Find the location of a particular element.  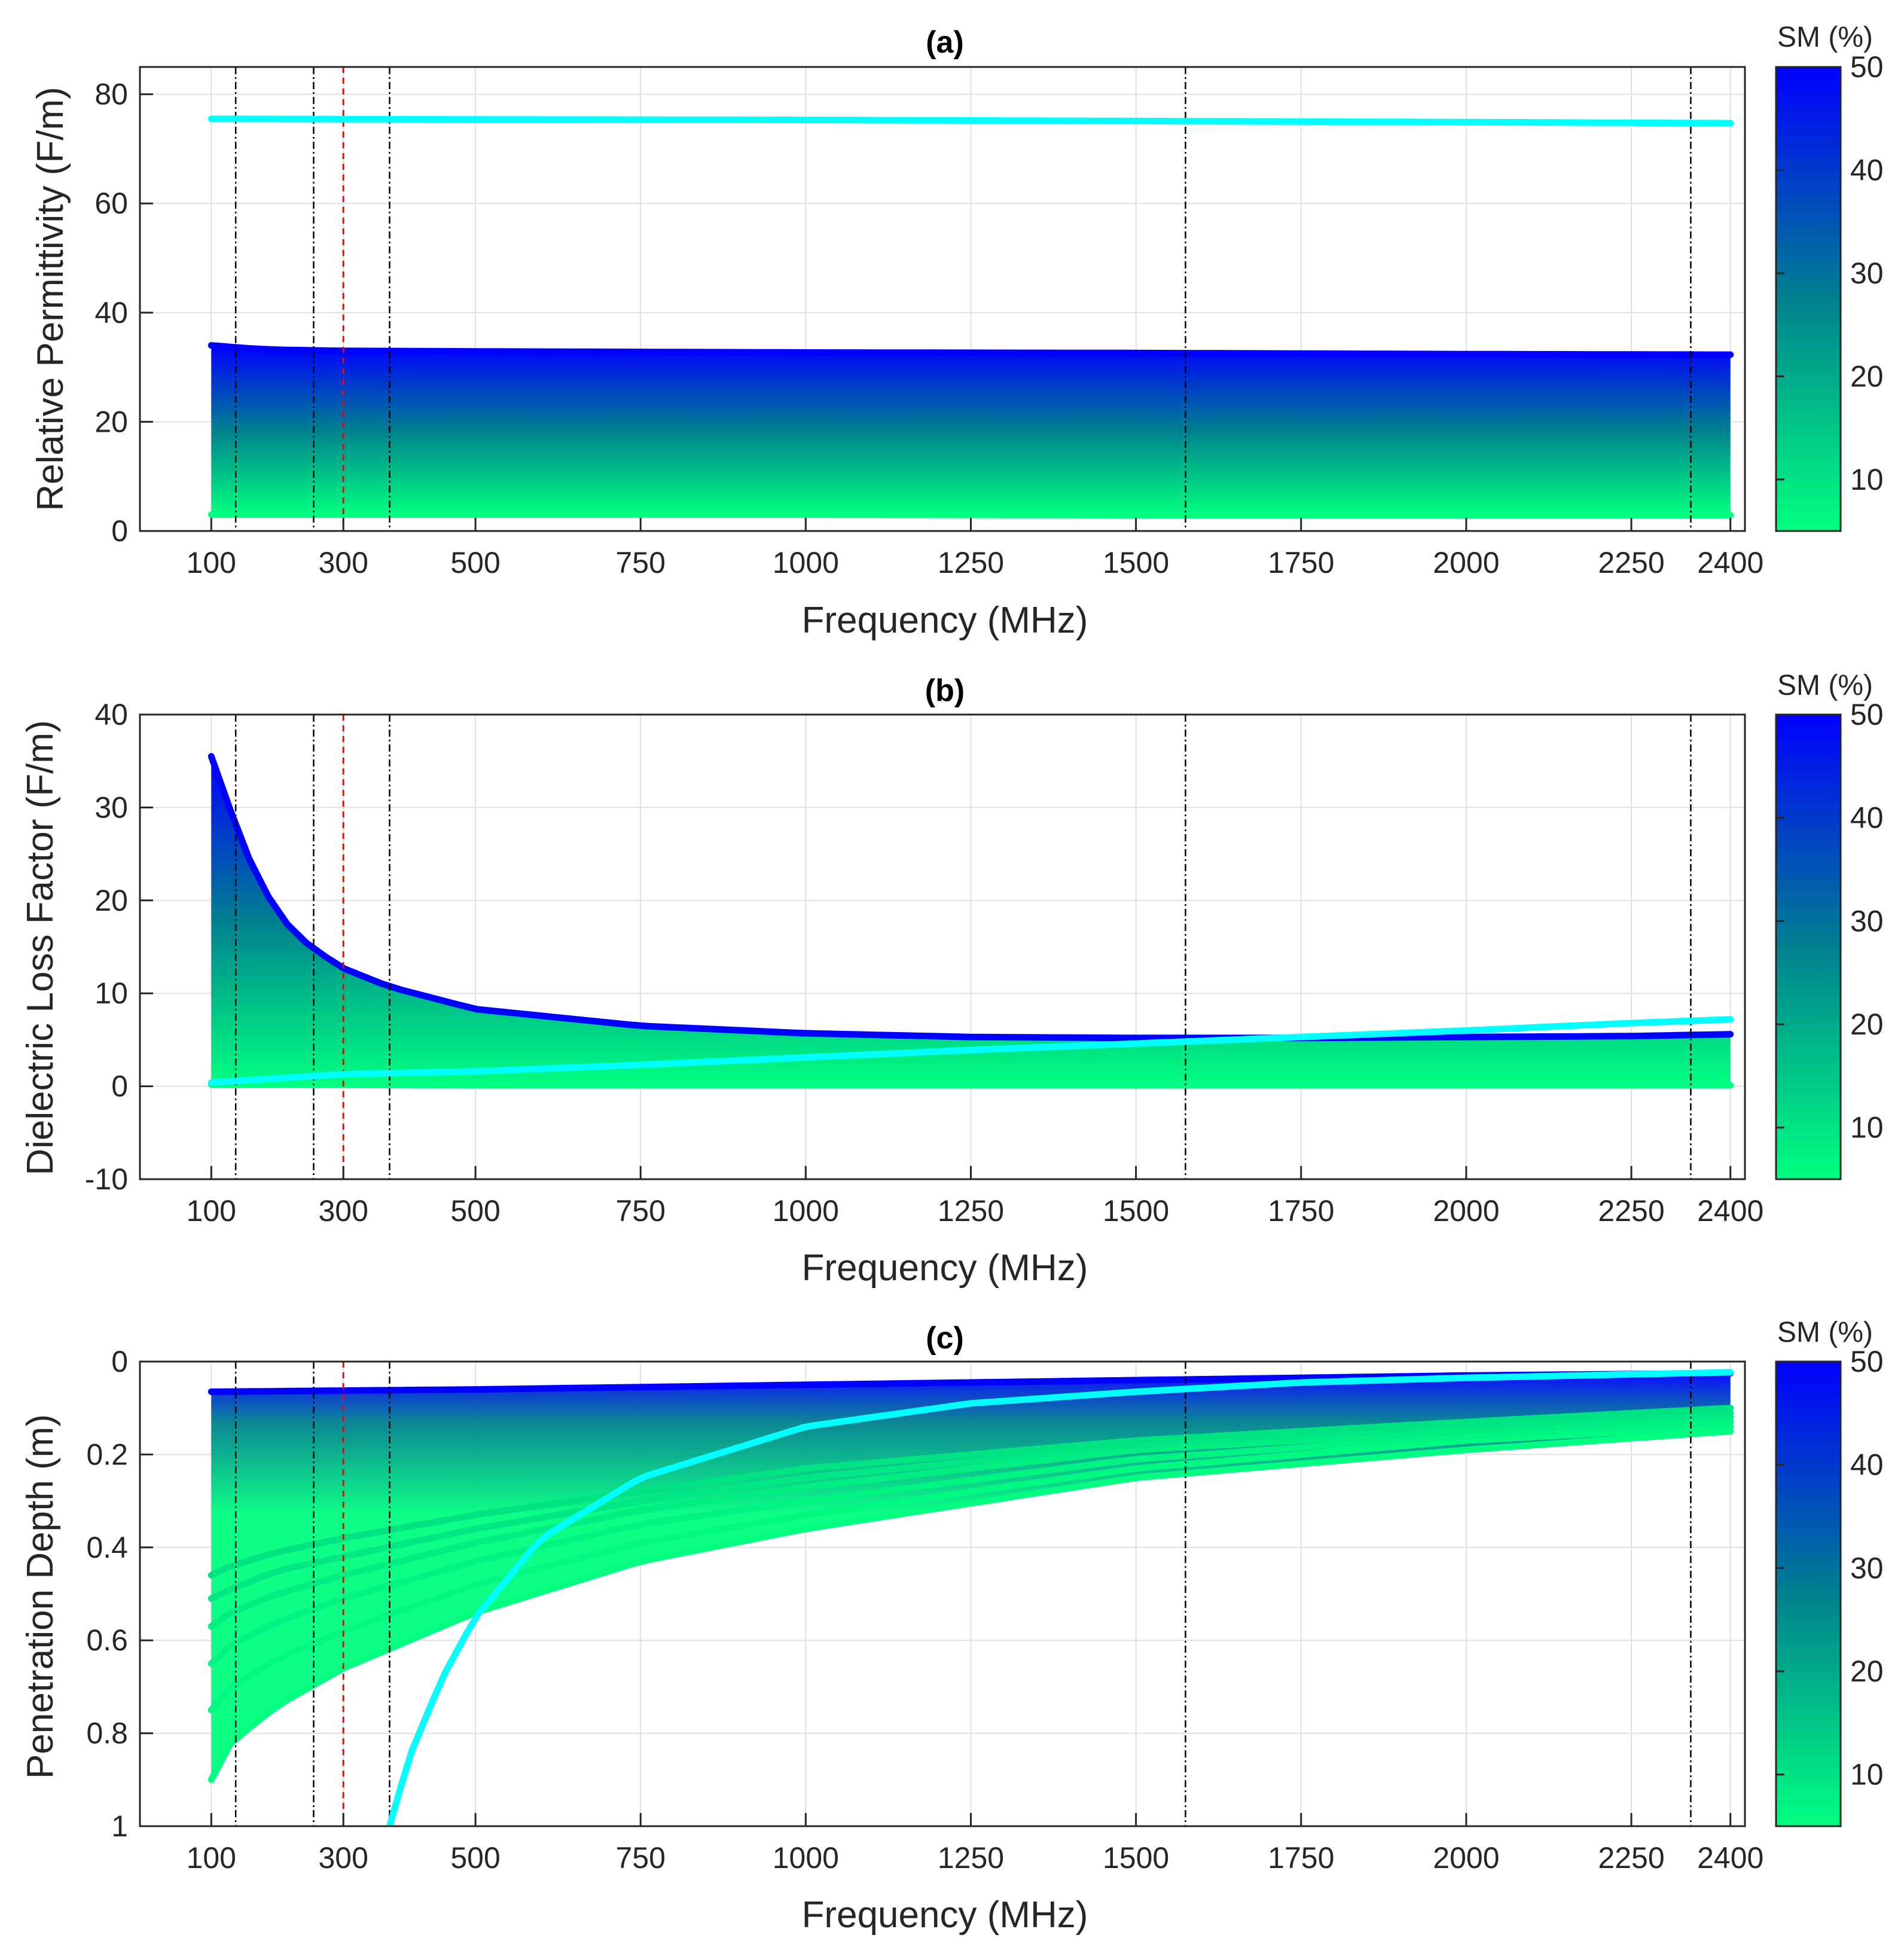

panel-title: (b) is located at coordinates (945, 690).